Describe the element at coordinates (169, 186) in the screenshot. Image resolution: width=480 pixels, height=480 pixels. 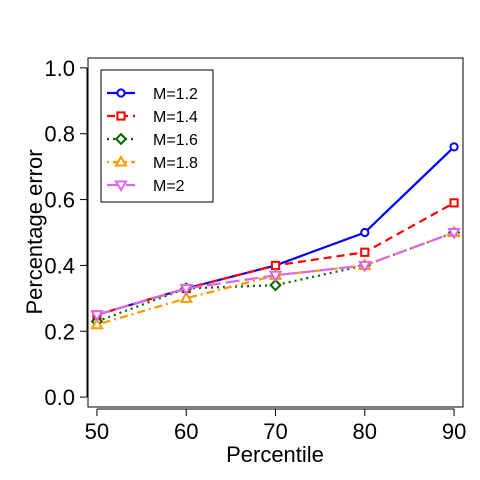
I see `legend-label: M=2` at that location.